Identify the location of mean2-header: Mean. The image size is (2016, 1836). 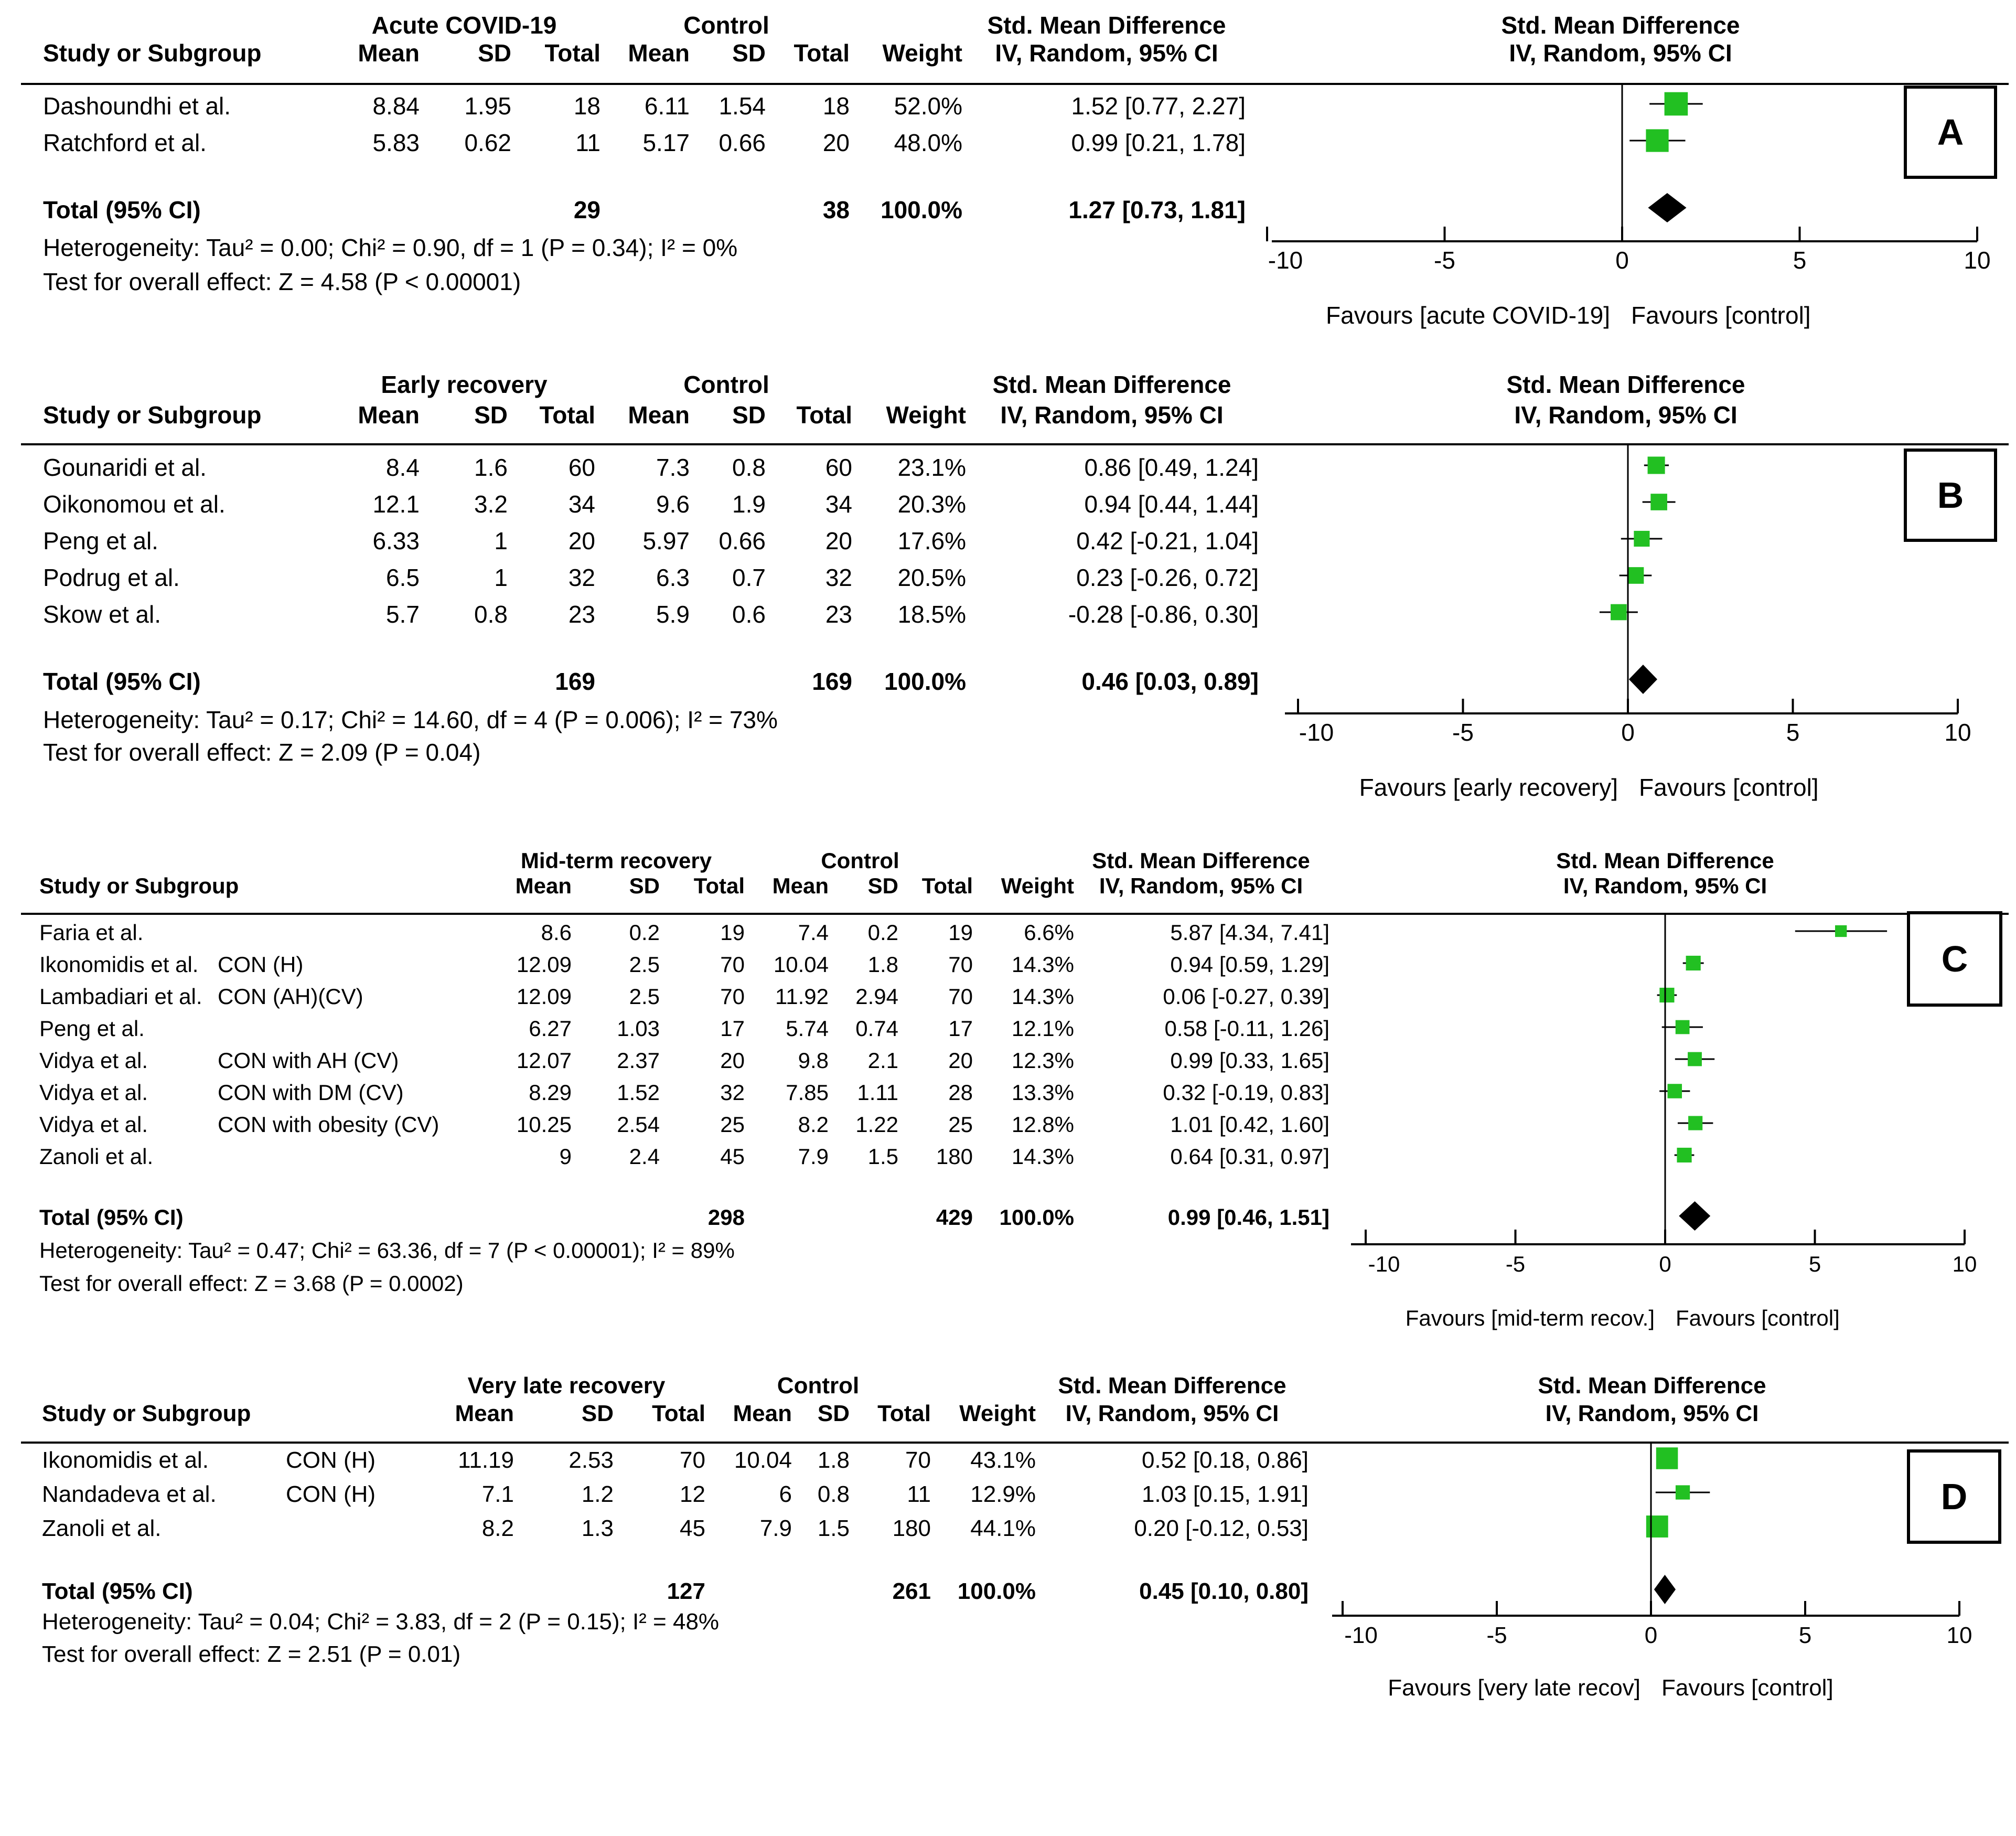
(763, 1413).